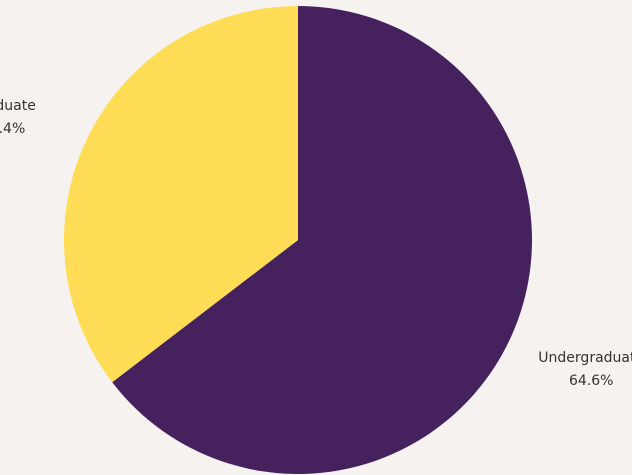  I want to click on pie-label-graduate: Graduate 35.4%, so click(18, 117).